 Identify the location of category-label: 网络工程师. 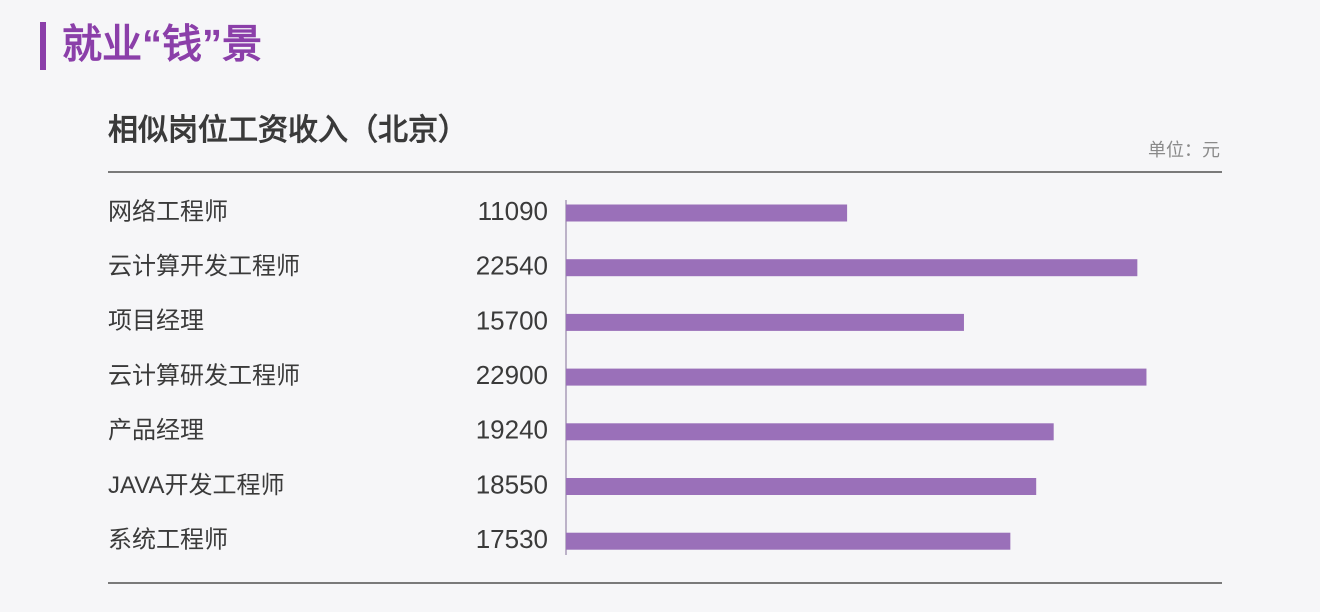
(168, 211).